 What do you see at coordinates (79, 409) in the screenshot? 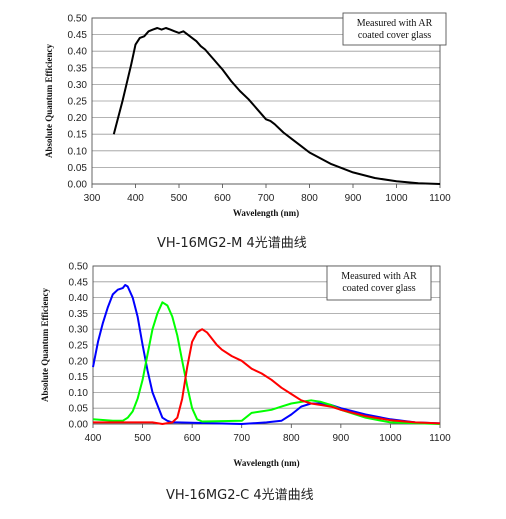
I see `chart-2-ytick-label: 0.05` at bounding box center [79, 409].